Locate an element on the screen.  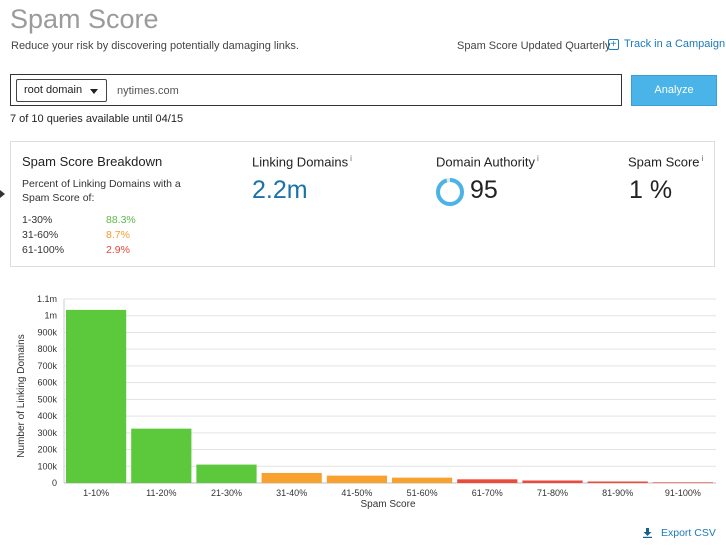
queries-remaining: 7 of 10 queries available until 04/15 is located at coordinates (97, 119).